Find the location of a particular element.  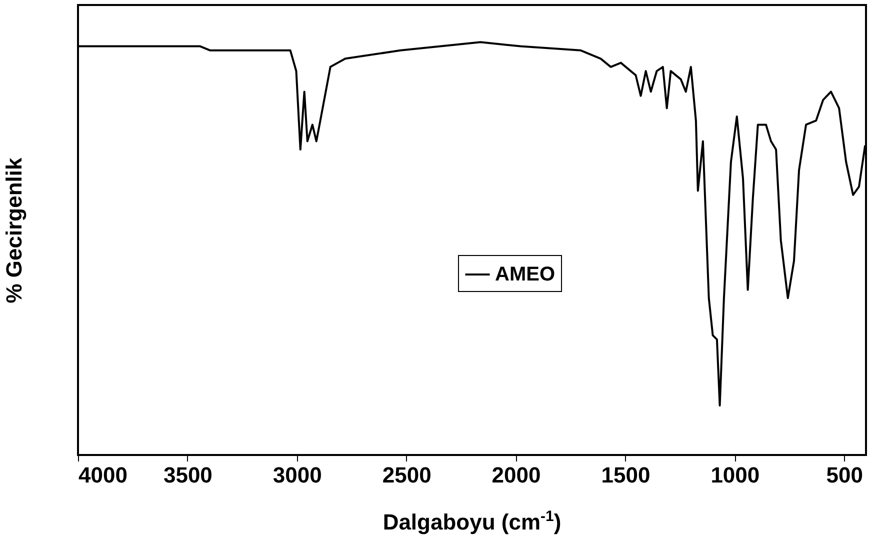

x-tick-label: 500 is located at coordinates (844, 475).